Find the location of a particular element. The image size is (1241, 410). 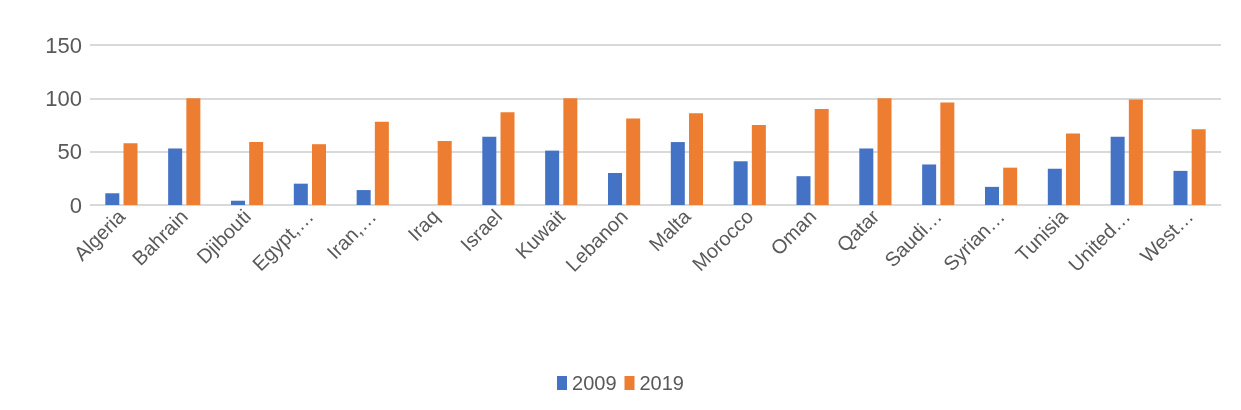

legend-label: 2009 is located at coordinates (594, 383).